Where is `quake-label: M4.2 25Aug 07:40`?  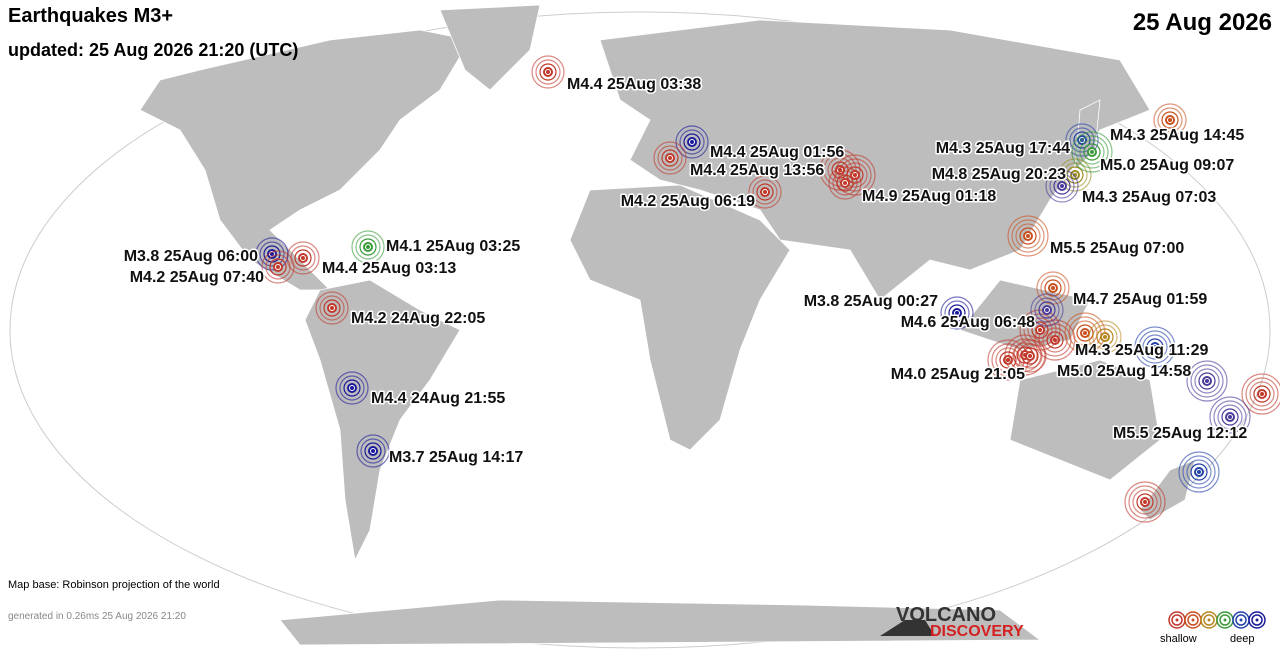 quake-label: M4.2 25Aug 07:40 is located at coordinates (197, 277).